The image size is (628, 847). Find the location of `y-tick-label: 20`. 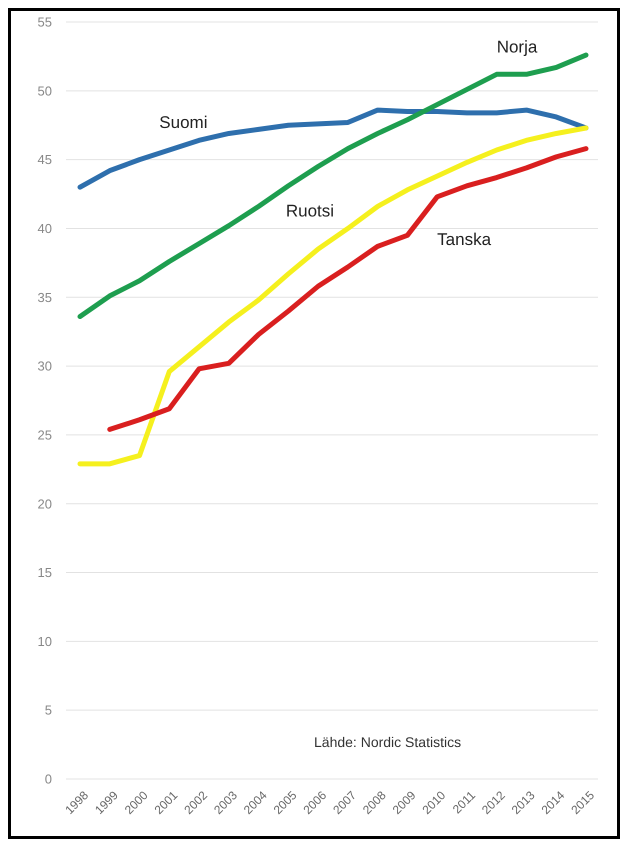

y-tick-label: 20 is located at coordinates (45, 504).